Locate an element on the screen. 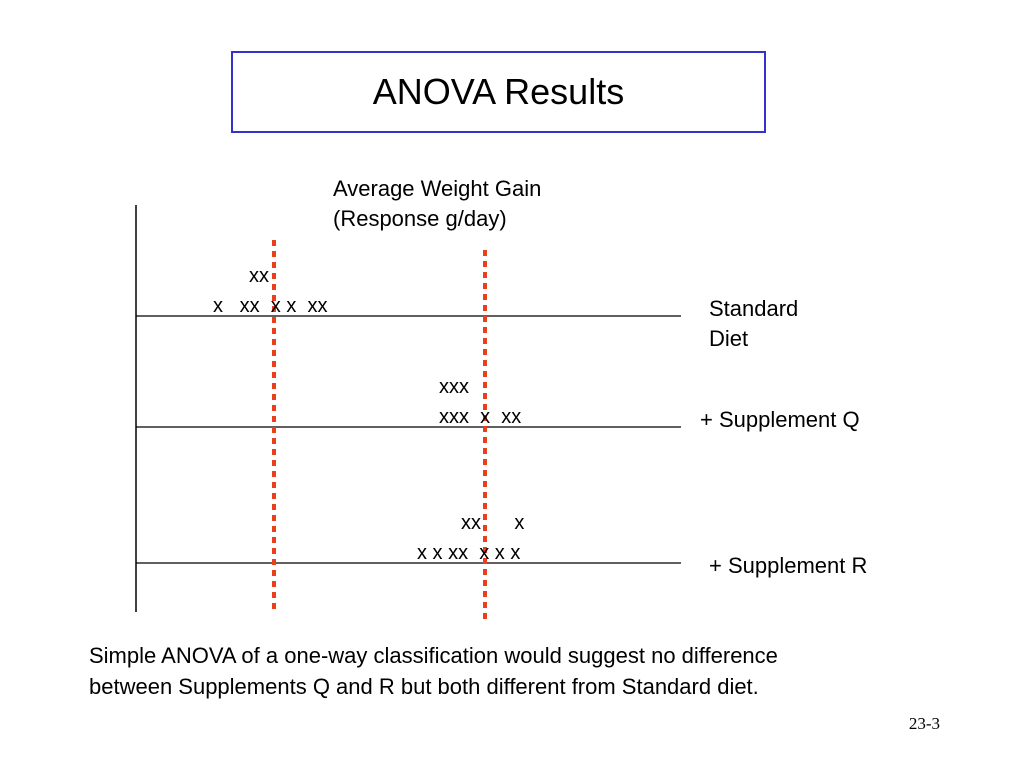 This screenshot has height=768, width=1024. dots-standard-top: xx is located at coordinates (259, 276).